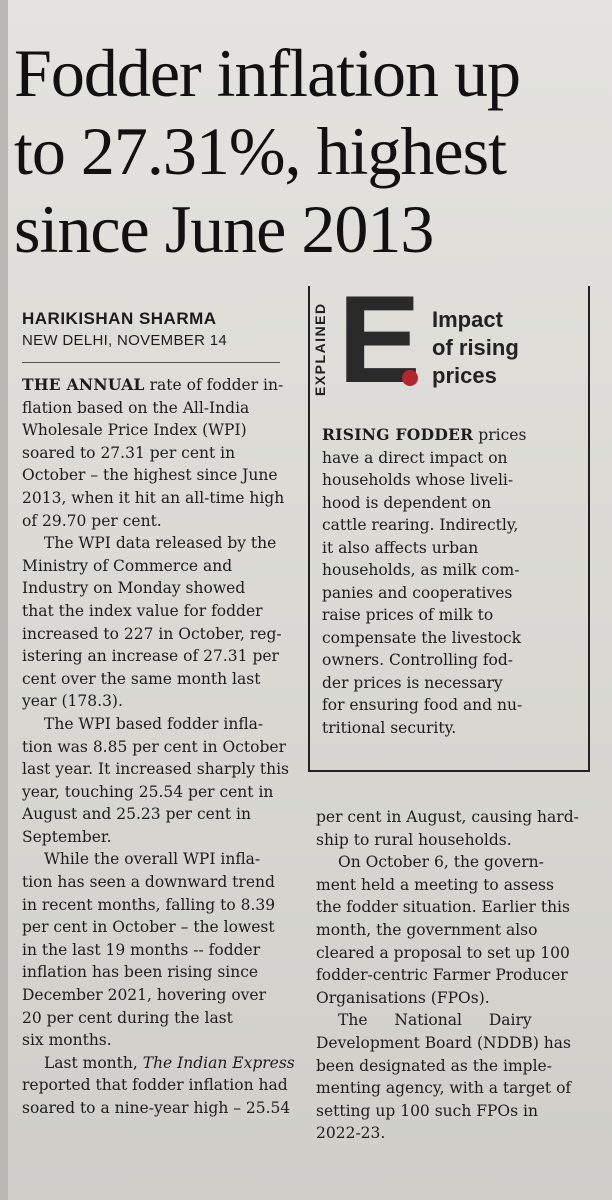  Describe the element at coordinates (420, 525) in the screenshot. I see `explained-body-line: cattle rearing. Indirectly,` at that location.